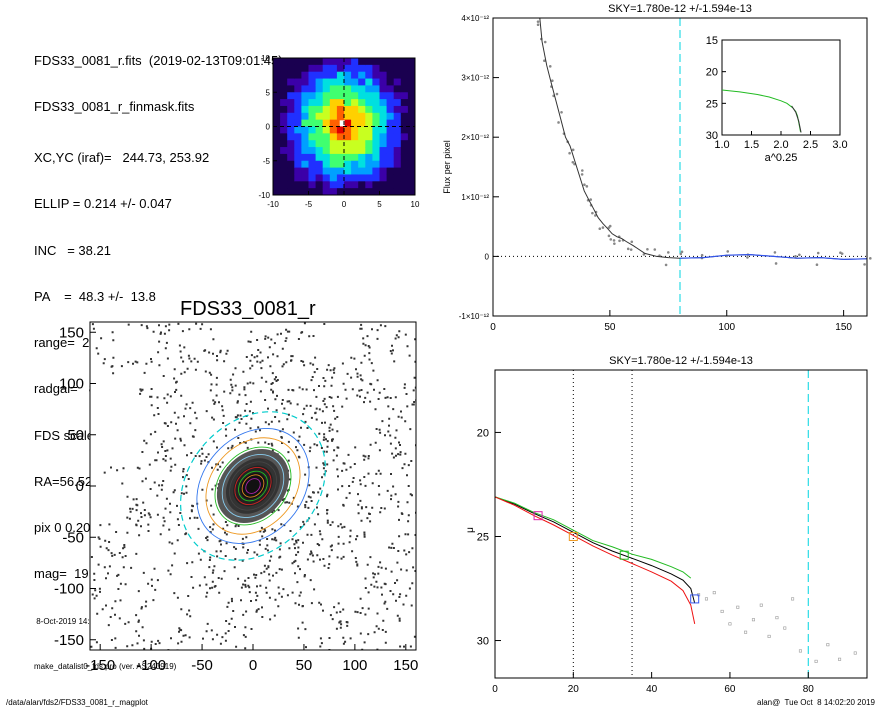 This screenshot has width=885, height=708. I want to click on heatmap-xtick-label: 0, so click(344, 204).